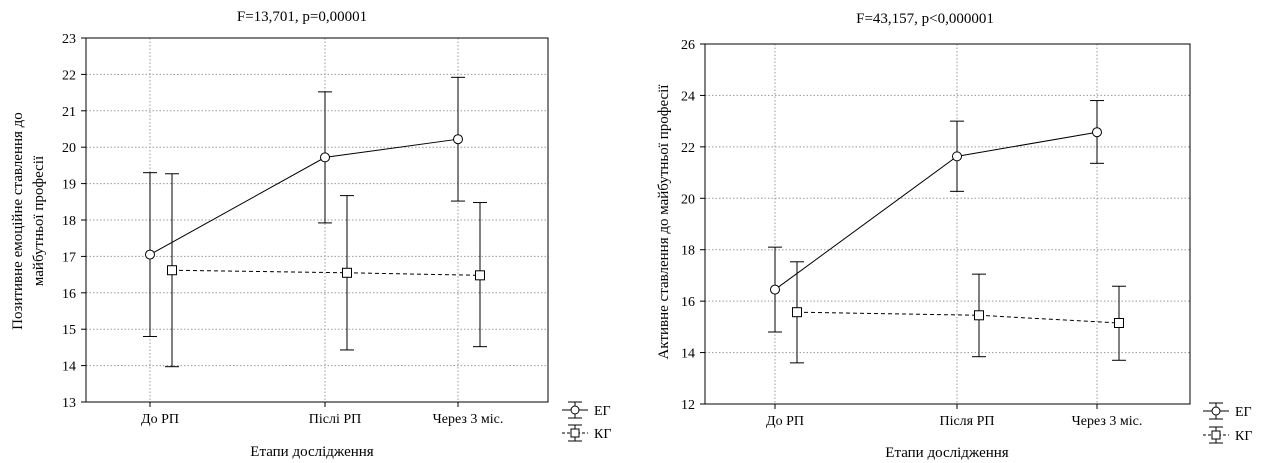 The width and height of the screenshot is (1276, 463). Describe the element at coordinates (69, 112) in the screenshot. I see `y-tick-label: 21` at that location.